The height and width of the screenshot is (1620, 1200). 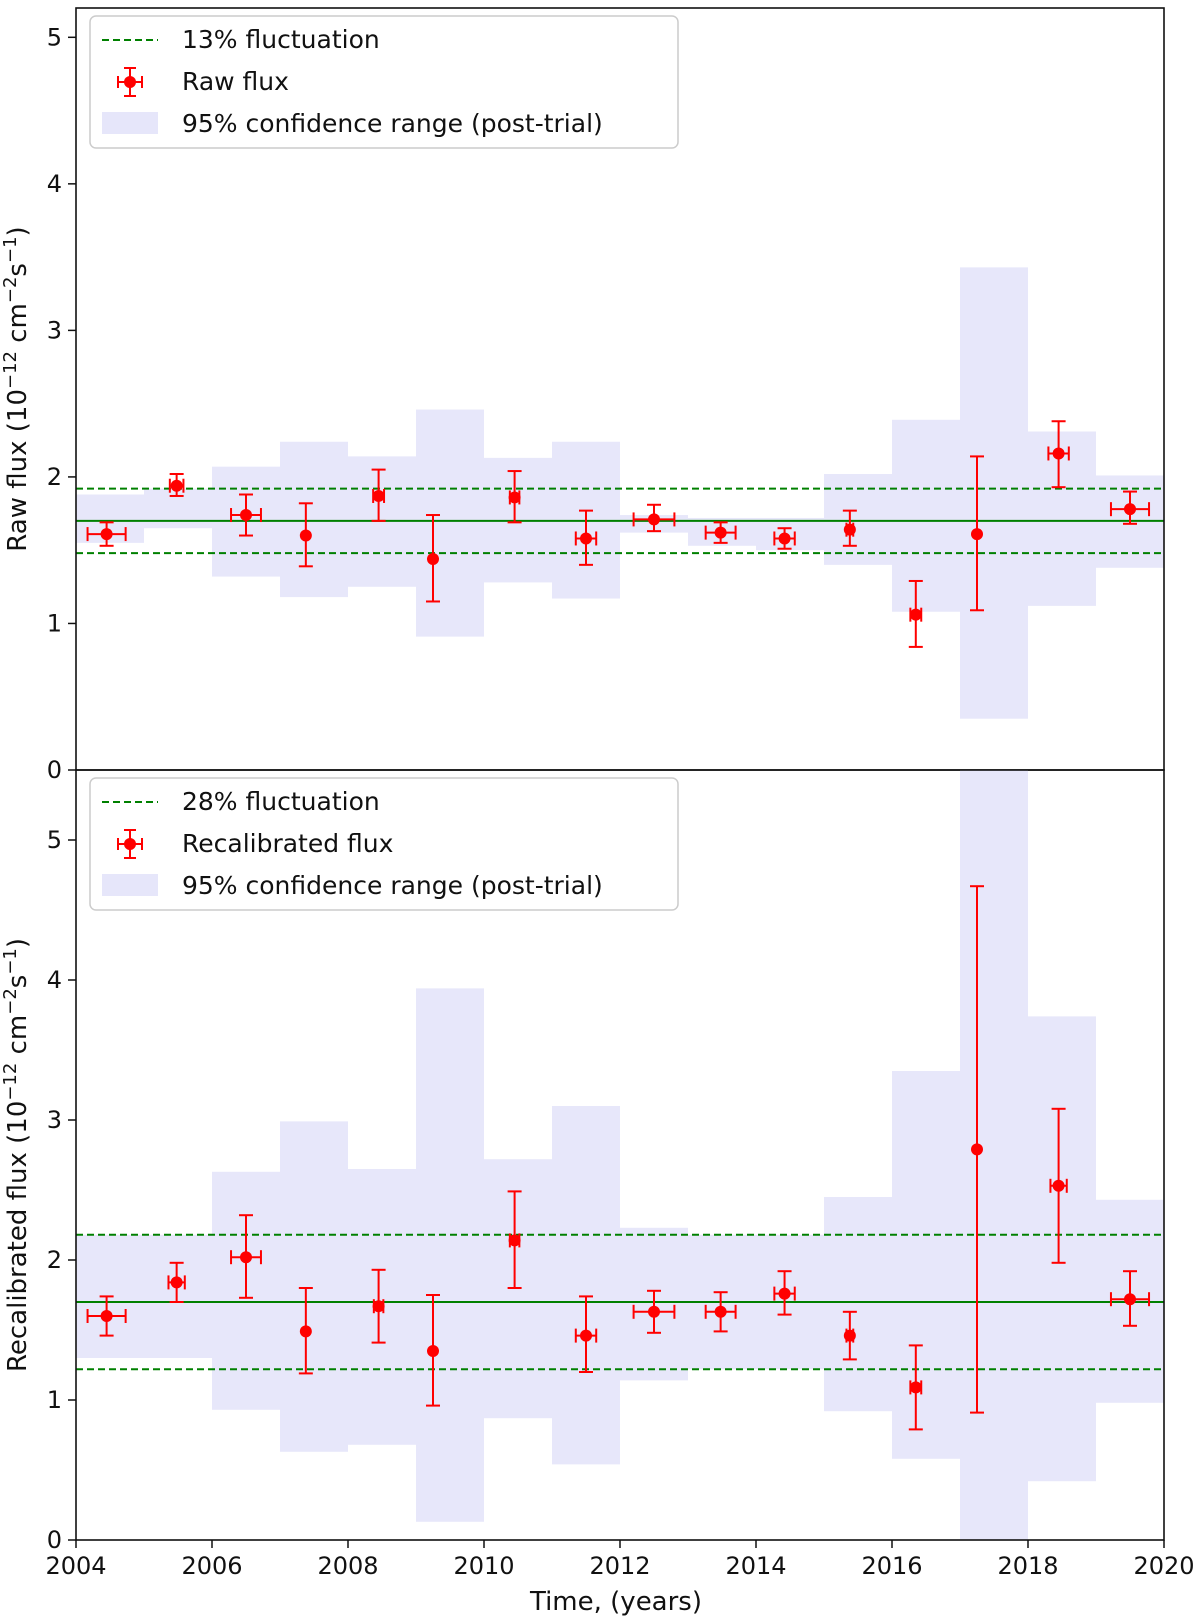 What do you see at coordinates (891, 1566) in the screenshot?
I see `x-tick-label: 2016` at bounding box center [891, 1566].